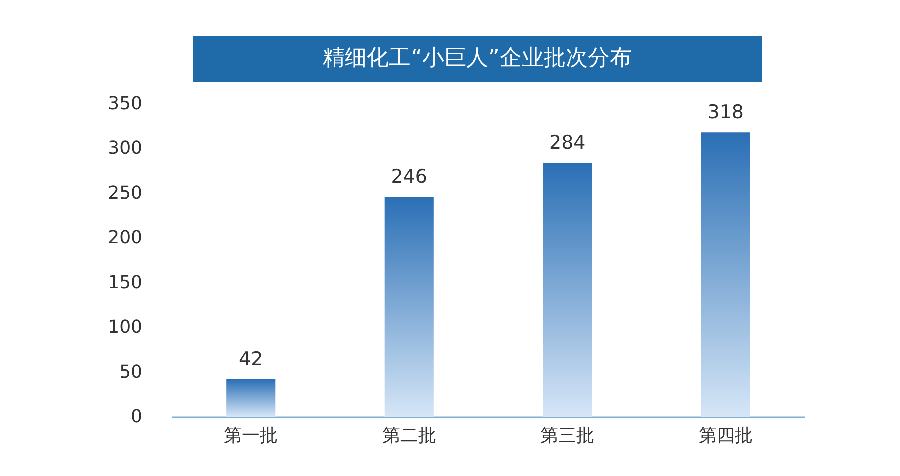  I want to click on chart-title: 精细化工“小巨人”企业批次分布, so click(477, 59).